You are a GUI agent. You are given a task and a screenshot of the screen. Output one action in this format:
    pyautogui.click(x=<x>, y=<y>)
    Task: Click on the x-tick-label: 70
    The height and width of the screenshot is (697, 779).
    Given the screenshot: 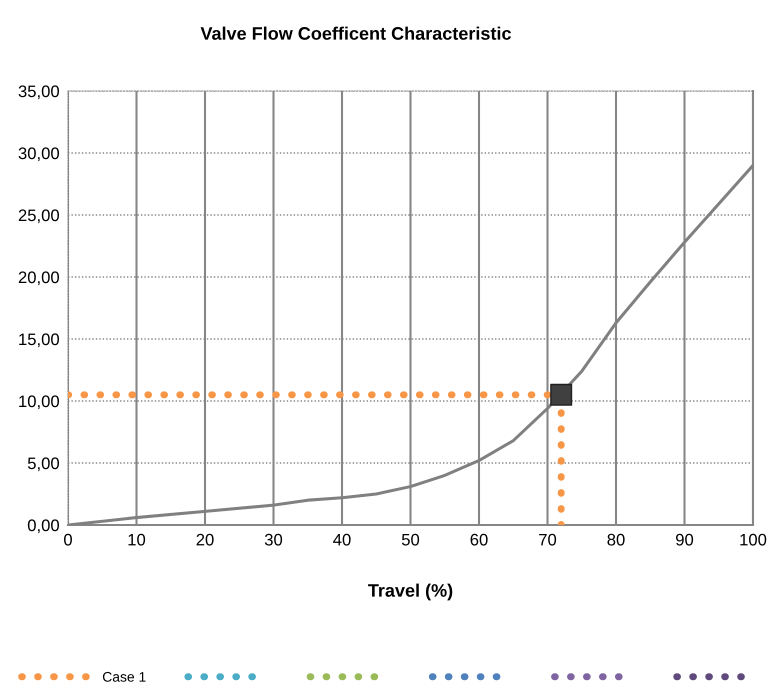 What is the action you would take?
    pyautogui.click(x=547, y=540)
    